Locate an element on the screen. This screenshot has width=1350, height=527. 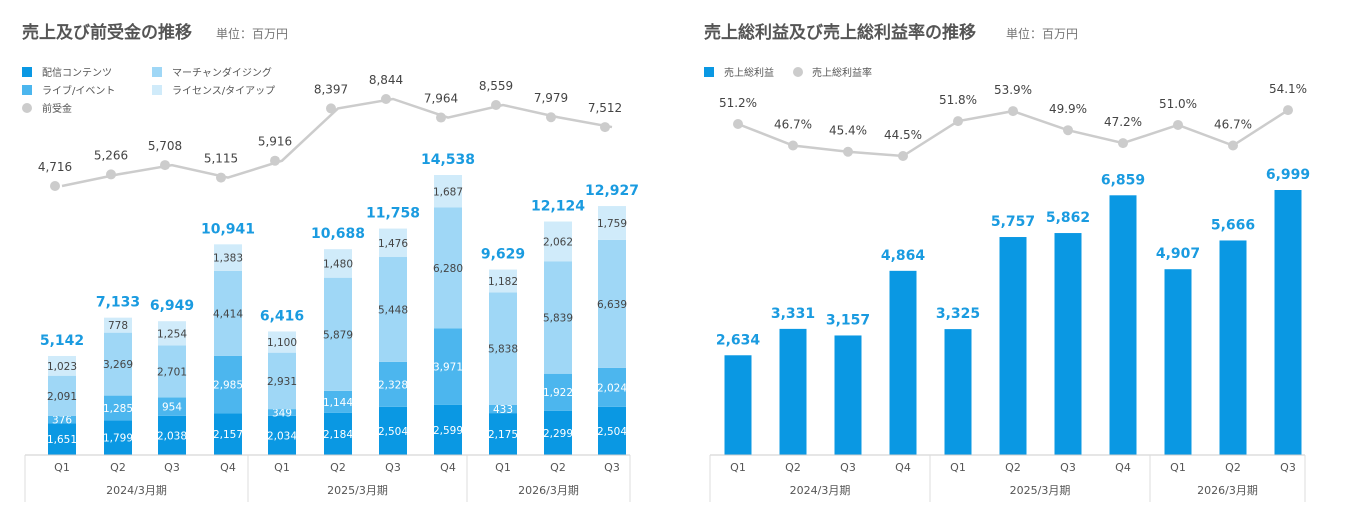
bar-segment-label: 2,599 is located at coordinates (448, 431).